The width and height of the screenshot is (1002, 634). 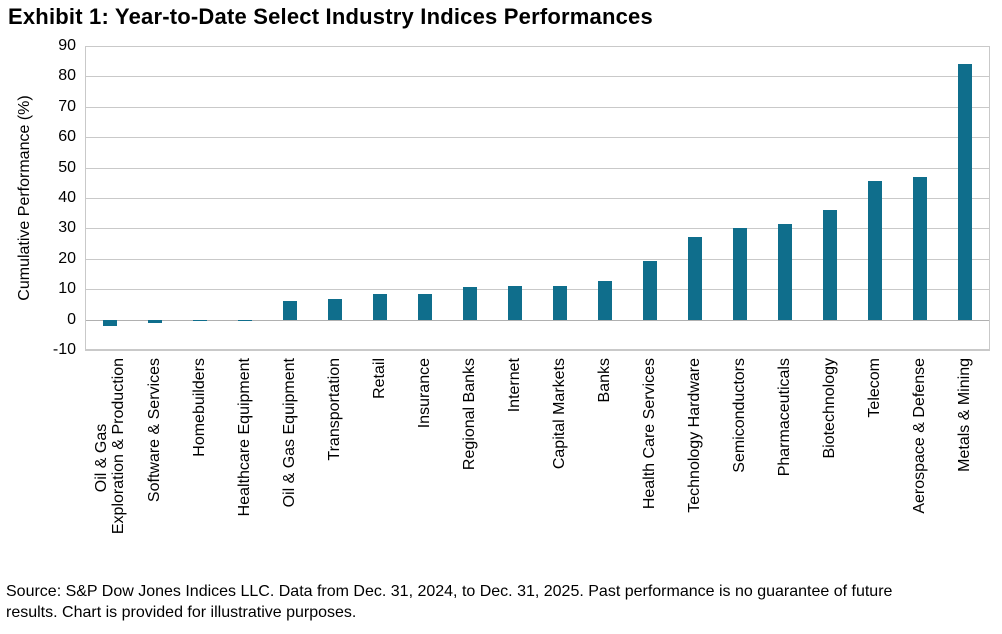 What do you see at coordinates (469, 414) in the screenshot?
I see `x-category-label: Regional Banks` at bounding box center [469, 414].